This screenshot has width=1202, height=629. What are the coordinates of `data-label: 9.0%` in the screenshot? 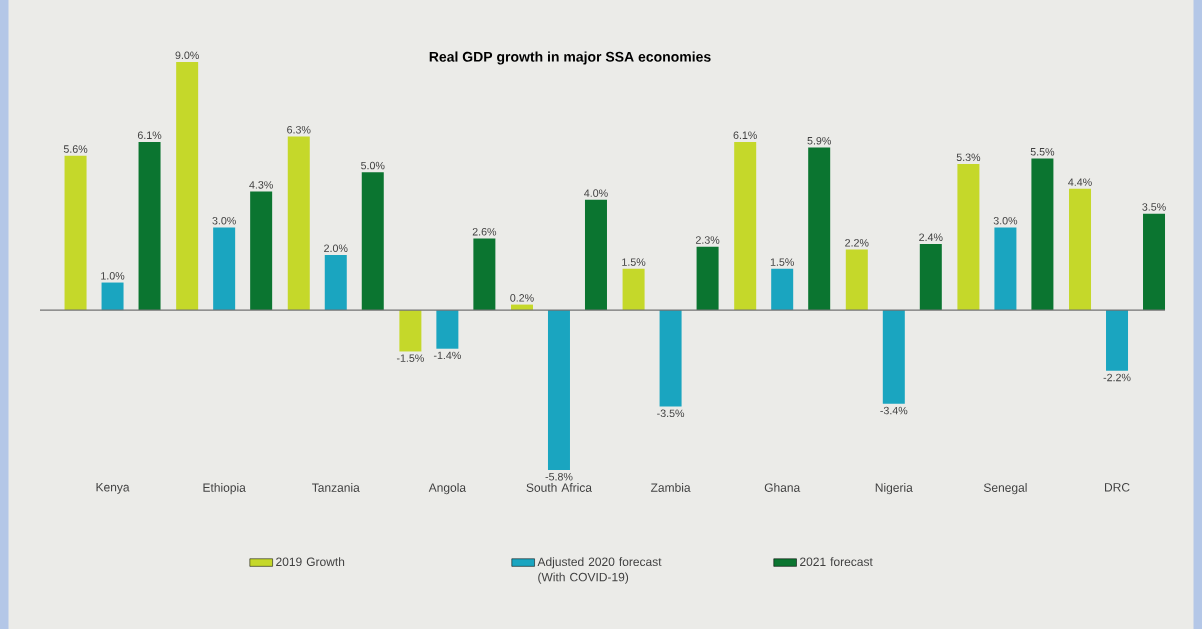 It's located at (187, 55).